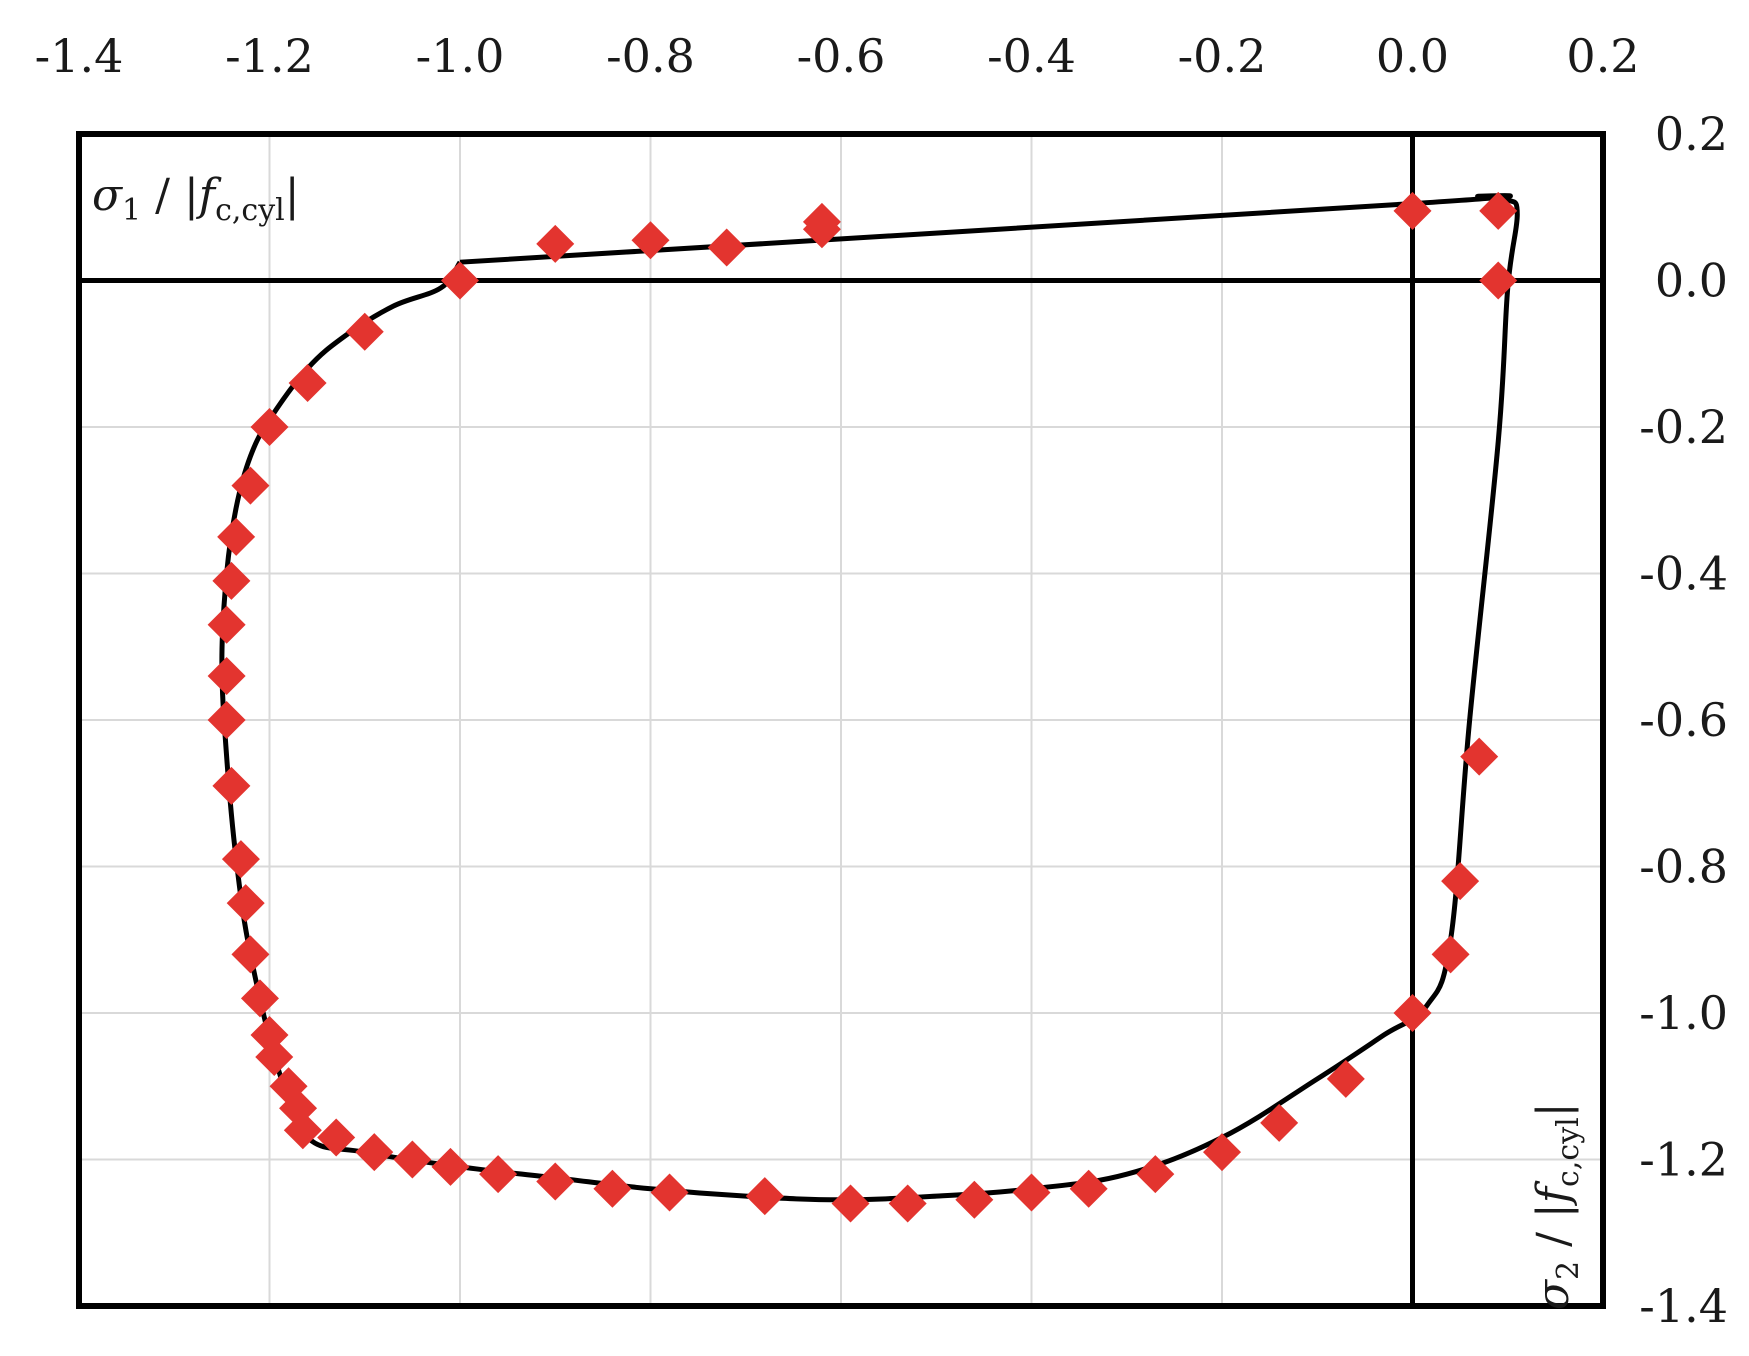  What do you see at coordinates (1412, 56) in the screenshot?
I see `x-tick-label-7: 0.0` at bounding box center [1412, 56].